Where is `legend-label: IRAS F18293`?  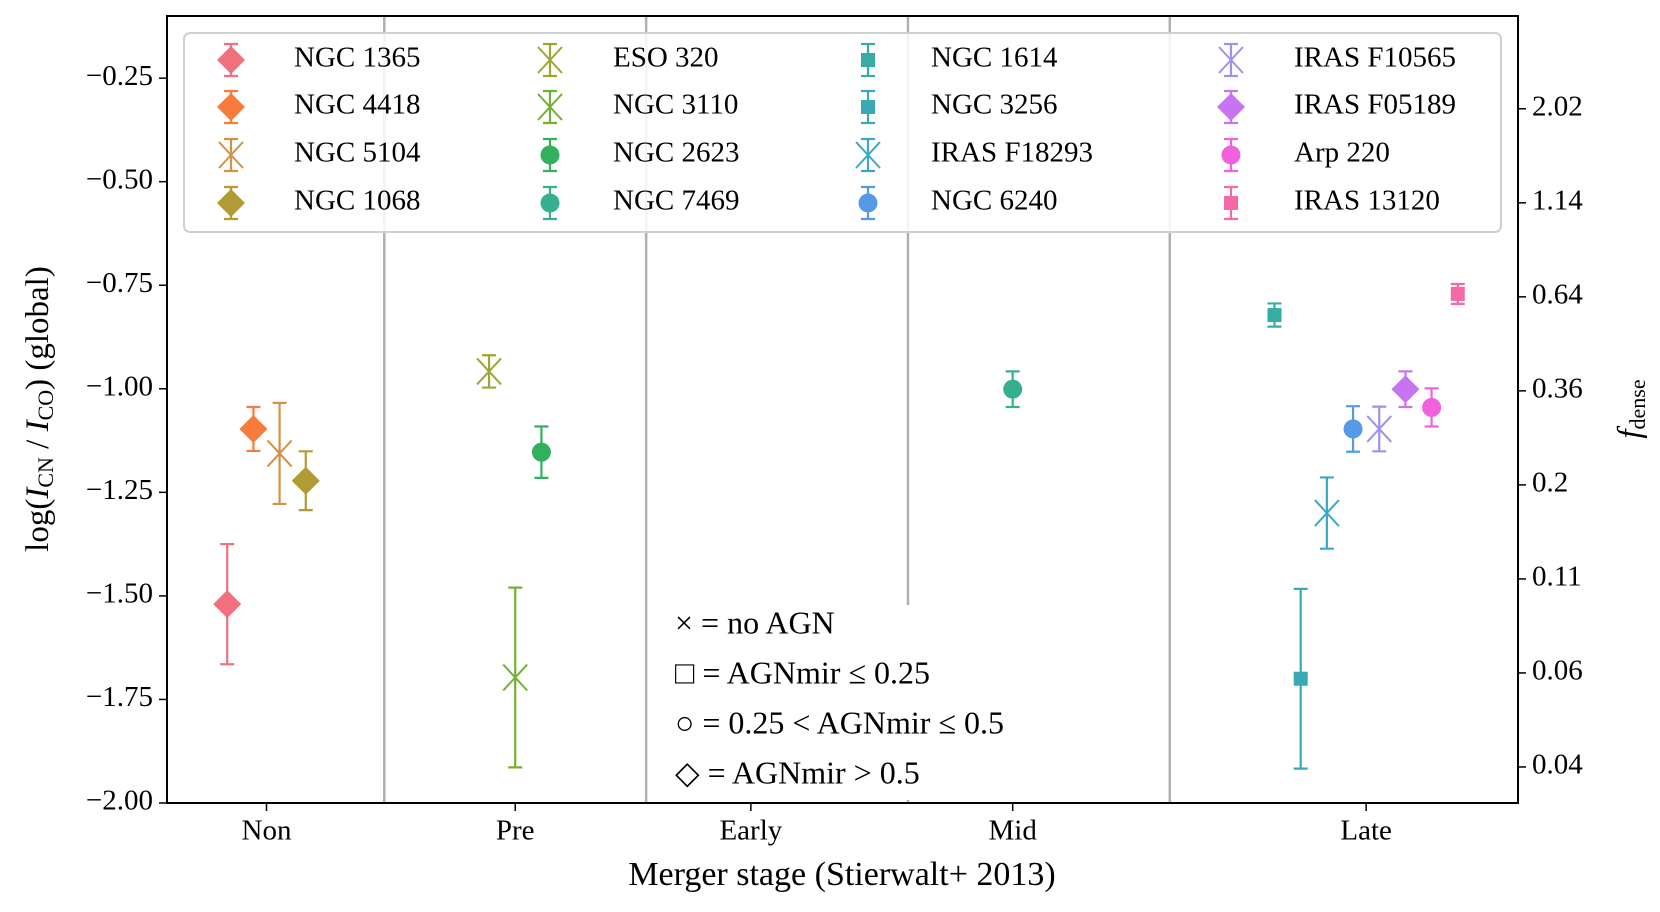
legend-label: IRAS F18293 is located at coordinates (1012, 153).